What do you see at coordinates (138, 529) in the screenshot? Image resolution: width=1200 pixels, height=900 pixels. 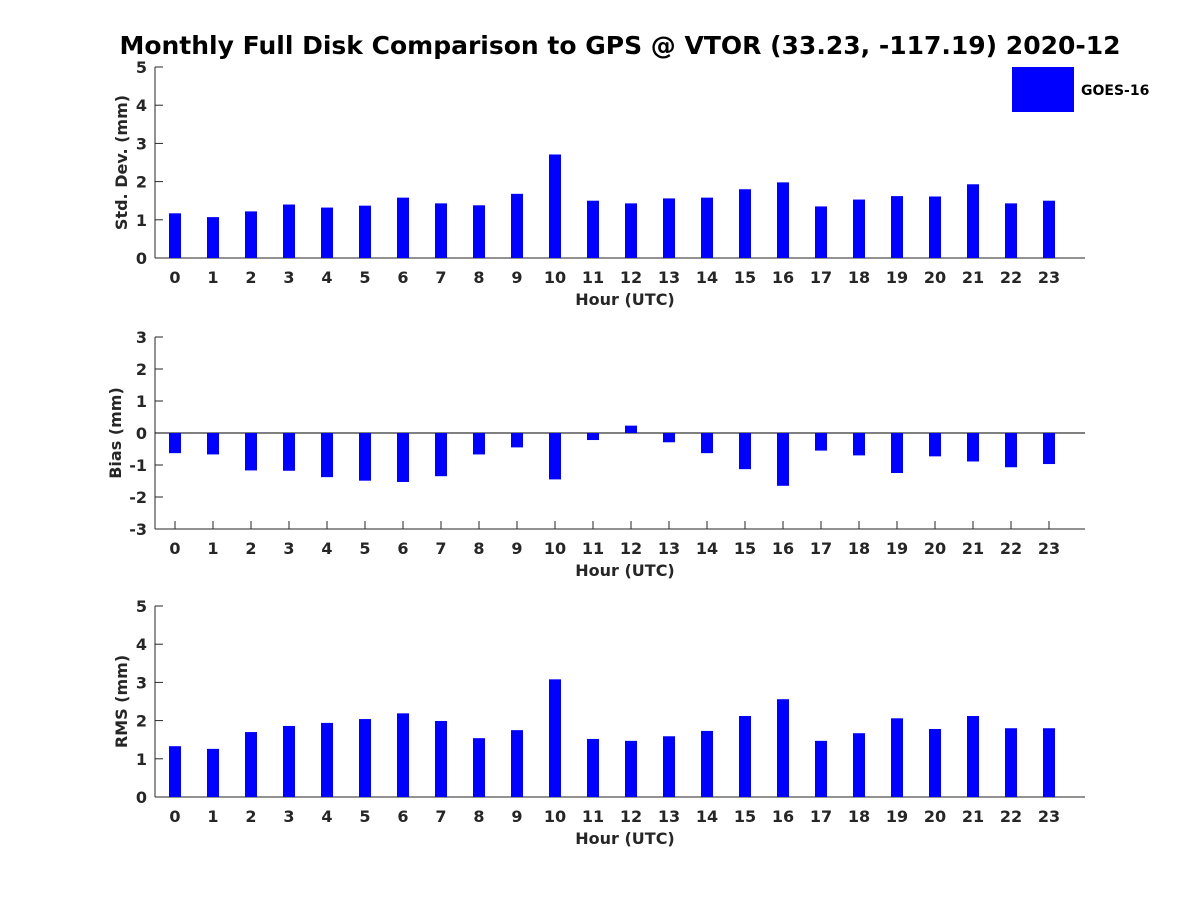 I see `y-tick-label: -3` at bounding box center [138, 529].